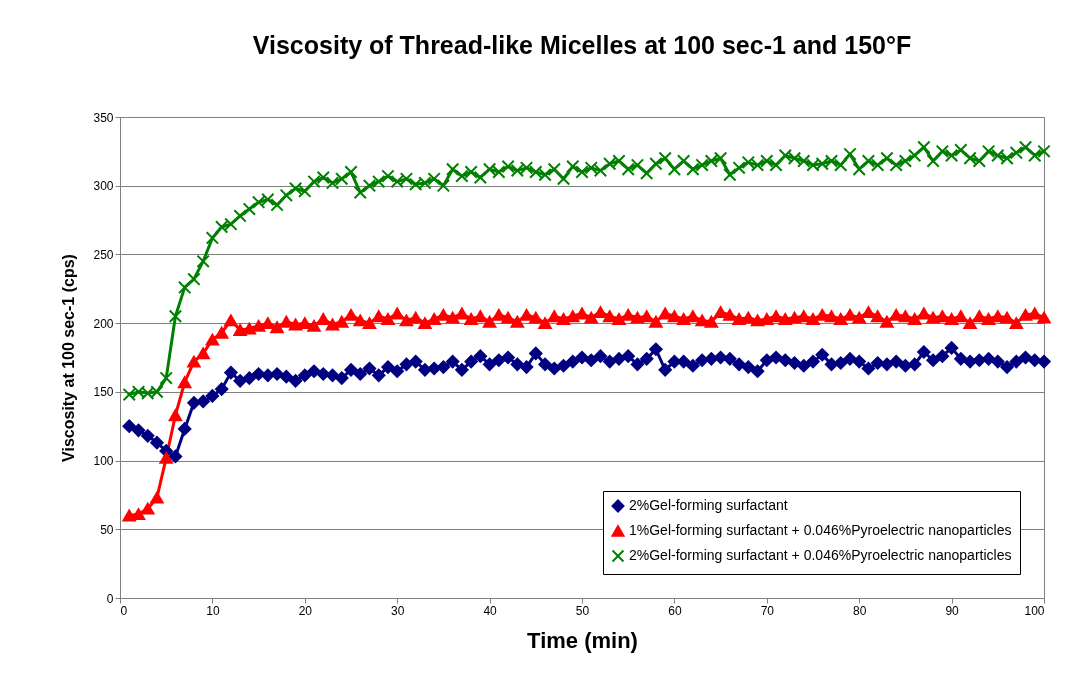 Image resolution: width=1084 pixels, height=692 pixels. I want to click on x-tick-label: 0, so click(124, 610).